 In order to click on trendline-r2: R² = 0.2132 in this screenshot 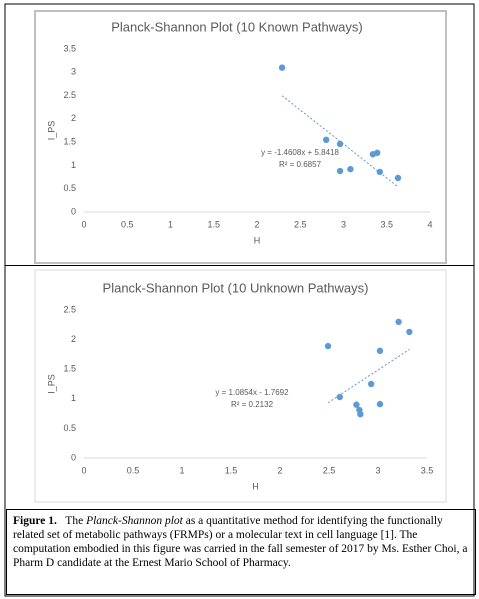, I will do `click(252, 404)`.